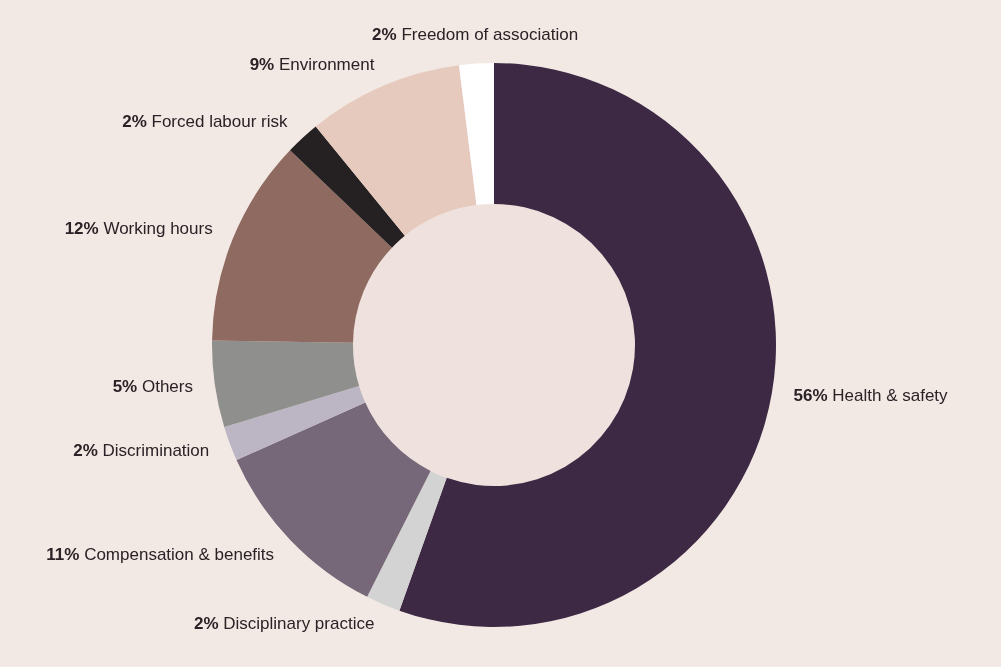 This screenshot has width=1001, height=667. What do you see at coordinates (810, 396) in the screenshot?
I see `data-label: 56%` at bounding box center [810, 396].